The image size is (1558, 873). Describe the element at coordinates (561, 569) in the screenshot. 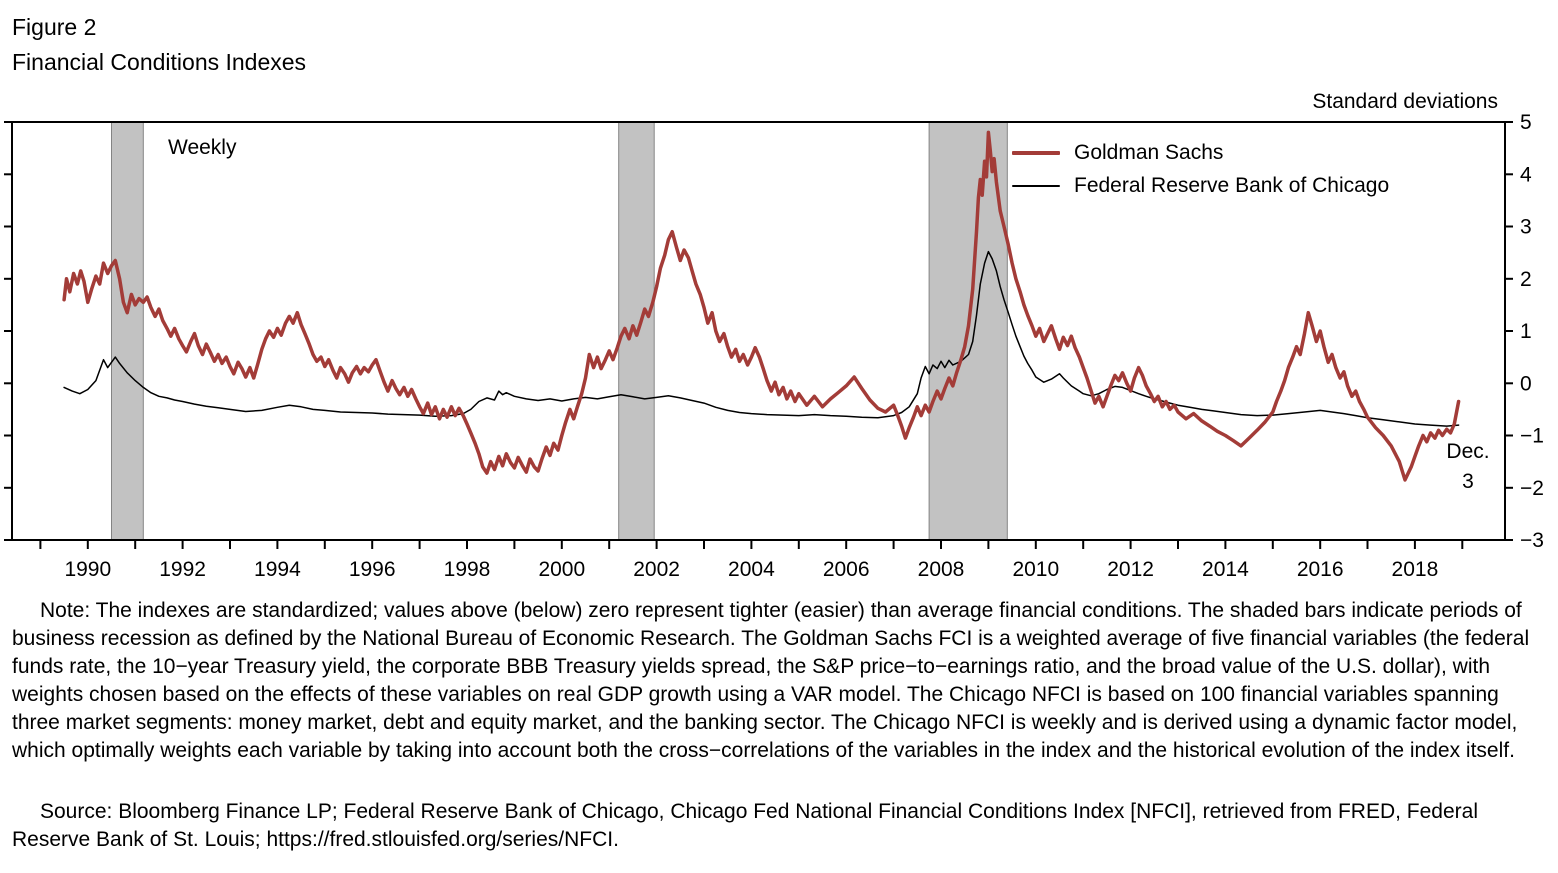

I see `x-axis-tick-label: 2000` at that location.